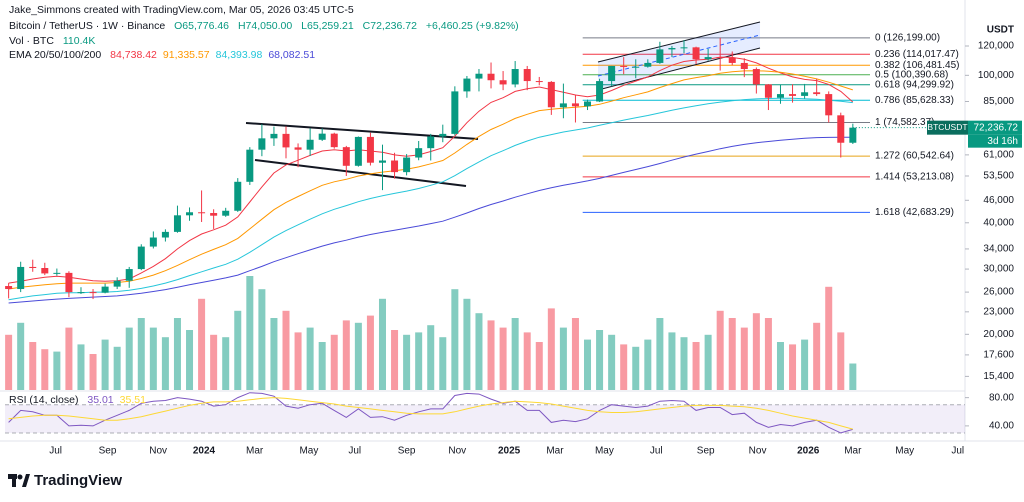 This screenshot has width=1024, height=502. What do you see at coordinates (911, 74) in the screenshot?
I see `fib-label: 0.5 (100,390.68)` at bounding box center [911, 74].